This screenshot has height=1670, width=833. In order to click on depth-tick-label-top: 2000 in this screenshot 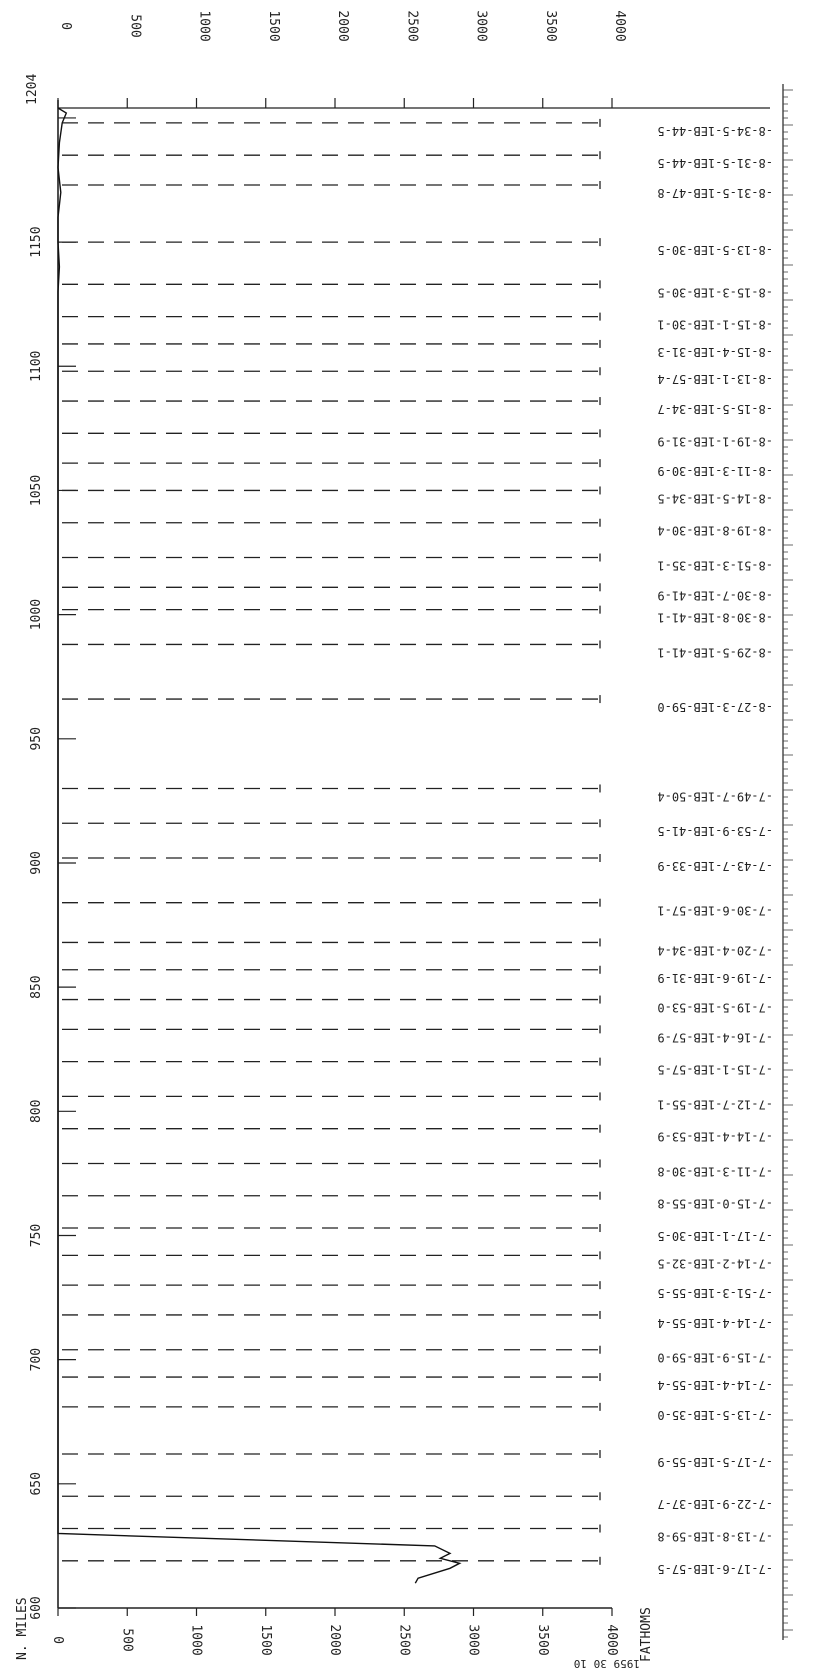, I will do `click(342, 25)`.